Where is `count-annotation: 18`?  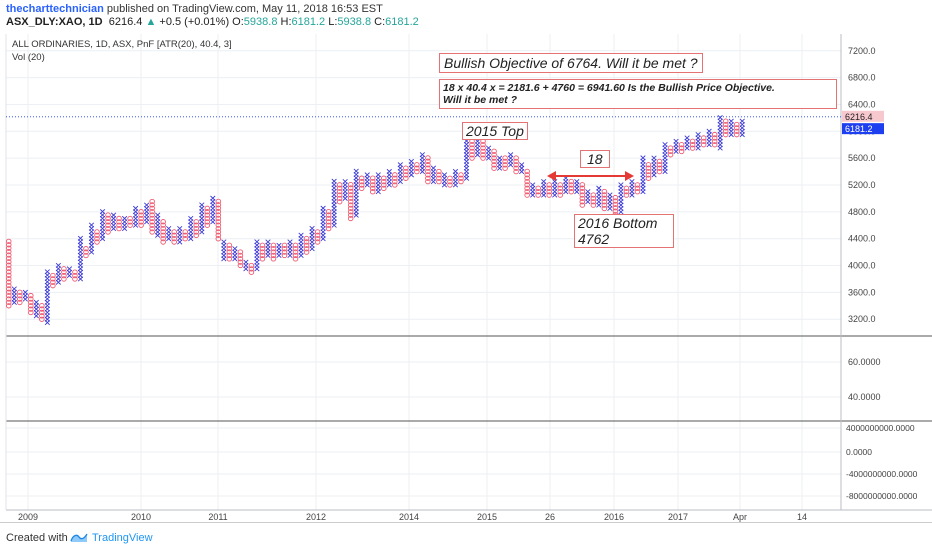
count-annotation: 18 is located at coordinates (595, 159).